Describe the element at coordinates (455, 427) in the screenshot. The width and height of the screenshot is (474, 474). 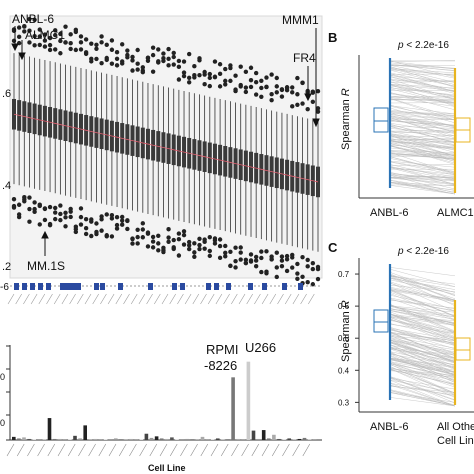
I see `panel-c-xtick-other-1: All Othe` at that location.